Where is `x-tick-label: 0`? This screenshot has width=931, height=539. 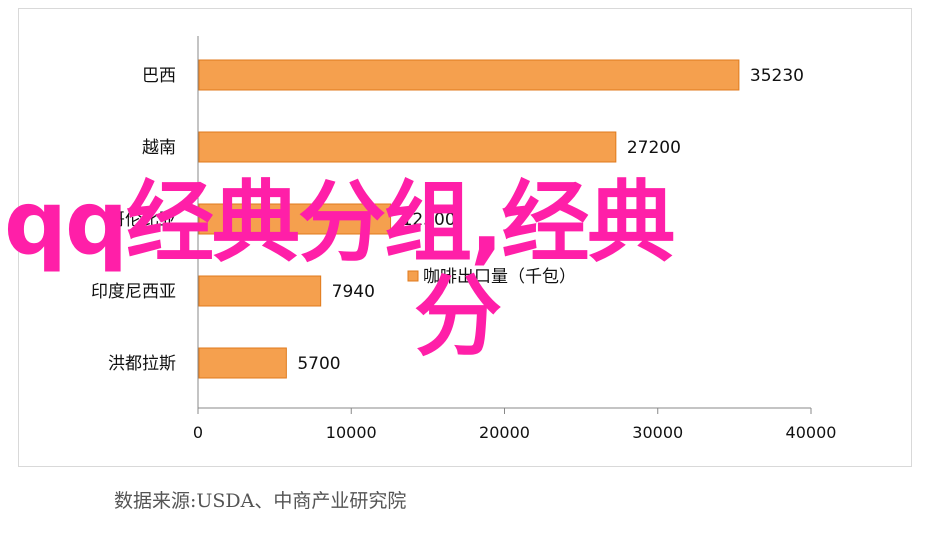 x-tick-label: 0 is located at coordinates (198, 432).